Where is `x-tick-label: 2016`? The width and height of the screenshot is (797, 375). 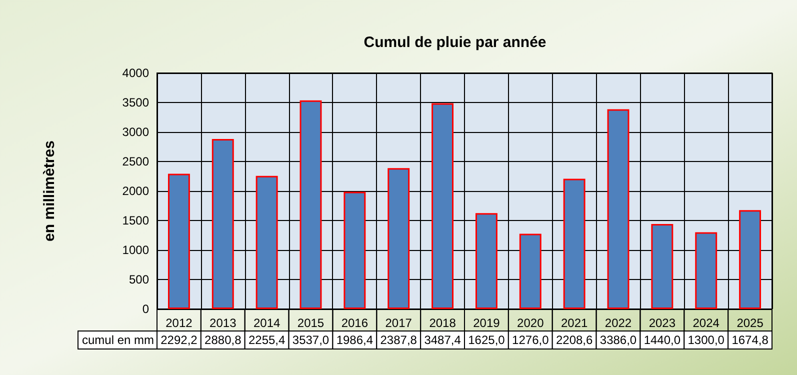 x-tick-label: 2016 is located at coordinates (354, 323).